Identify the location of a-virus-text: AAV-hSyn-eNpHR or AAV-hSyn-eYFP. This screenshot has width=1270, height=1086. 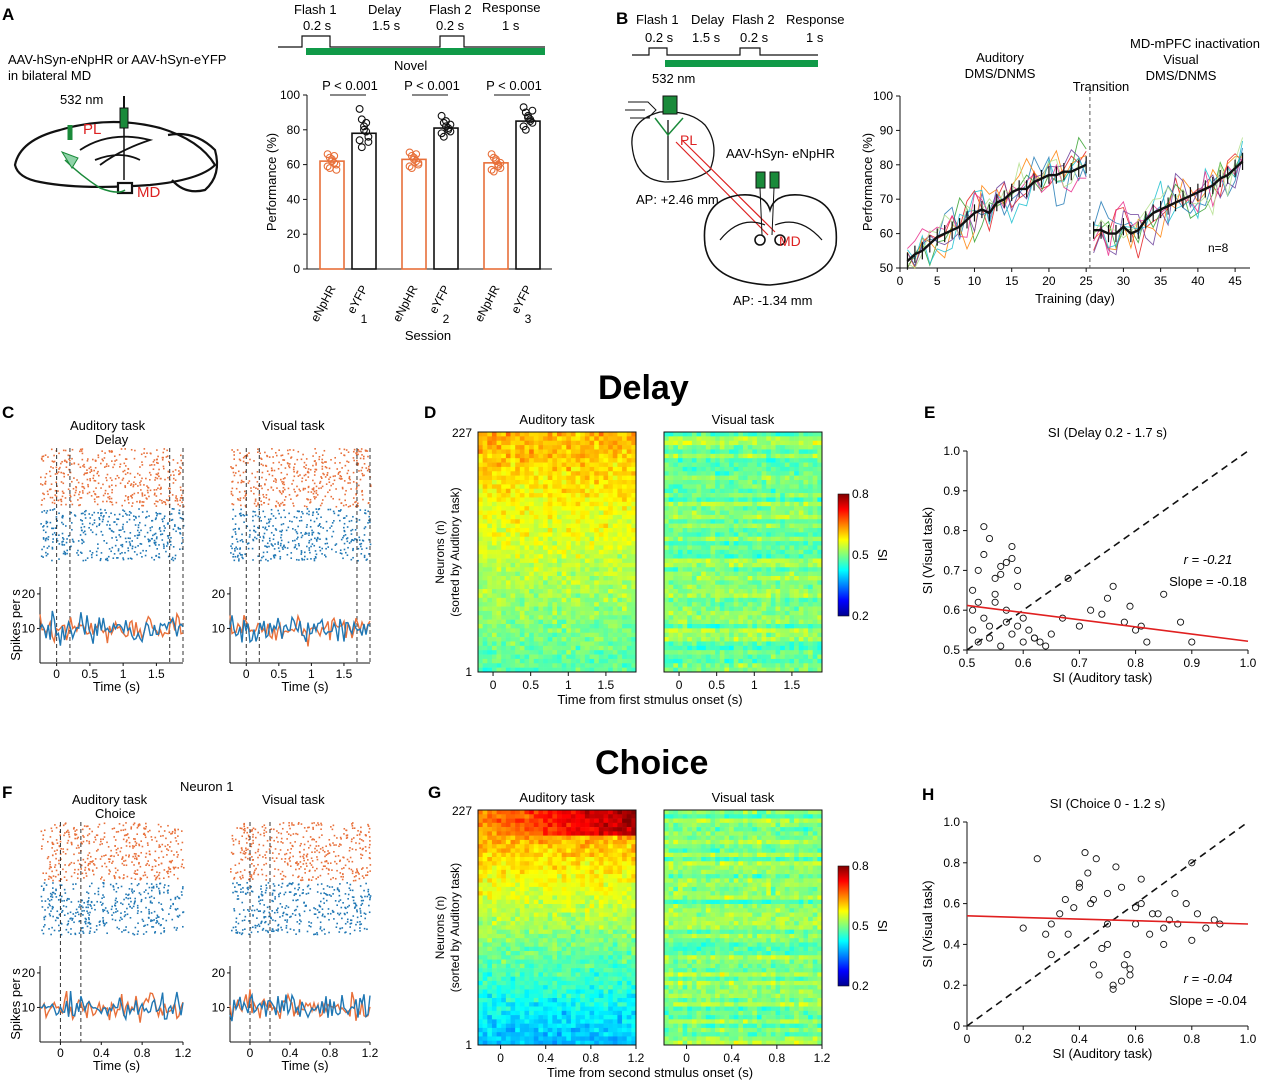
(117, 59).